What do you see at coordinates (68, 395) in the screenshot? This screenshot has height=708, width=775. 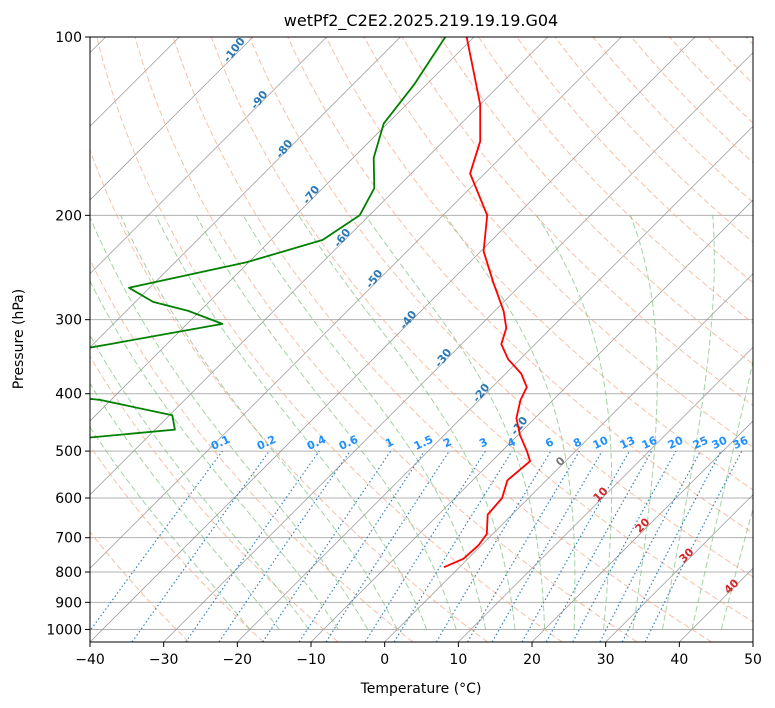 I see `y-tick-label: 400` at bounding box center [68, 395].